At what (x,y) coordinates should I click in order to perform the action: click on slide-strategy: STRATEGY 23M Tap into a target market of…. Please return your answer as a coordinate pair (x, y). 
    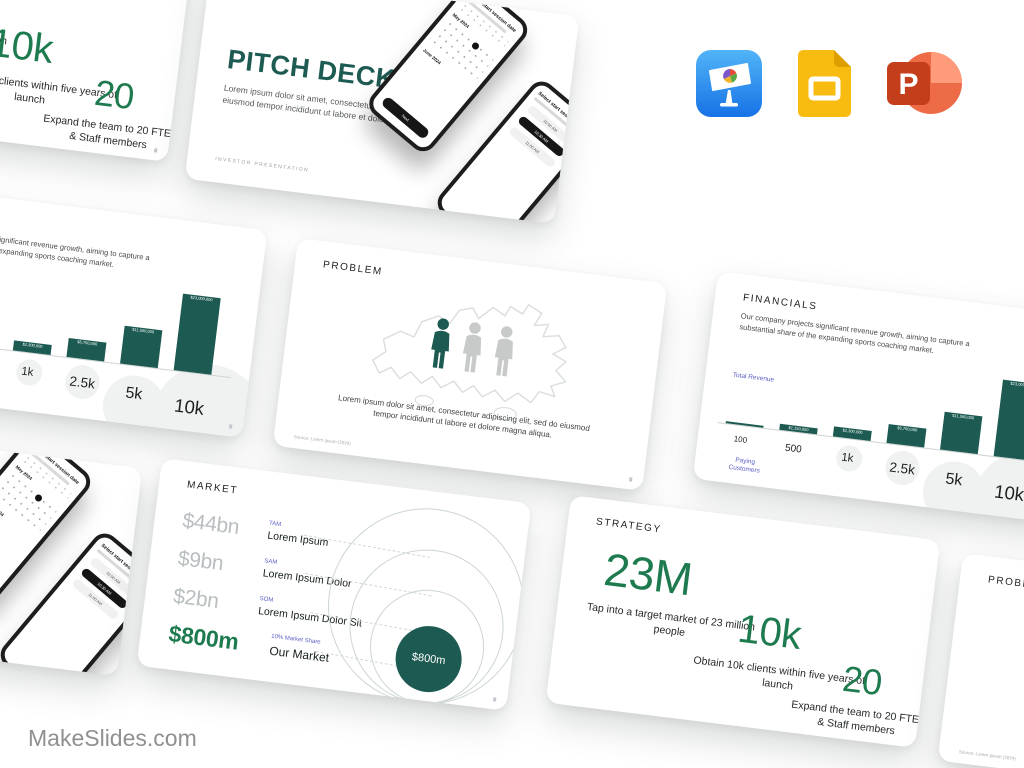
    Looking at the image, I should click on (743, 621).